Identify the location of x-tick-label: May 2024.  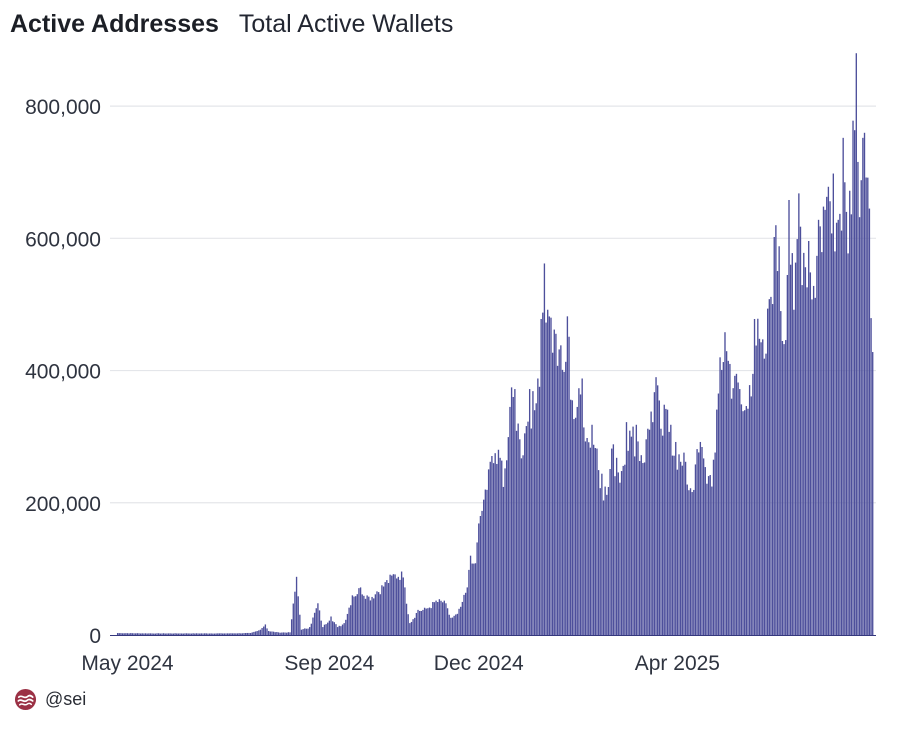
(127, 663).